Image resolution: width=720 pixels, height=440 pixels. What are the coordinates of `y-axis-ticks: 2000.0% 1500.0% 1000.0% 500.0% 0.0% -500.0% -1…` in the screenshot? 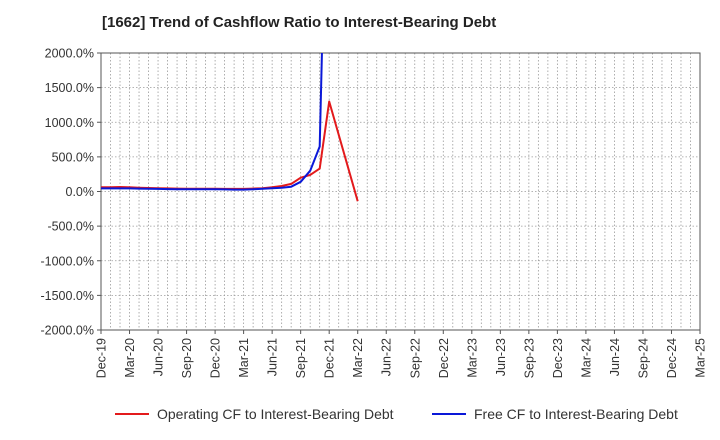 It's located at (70, 192).